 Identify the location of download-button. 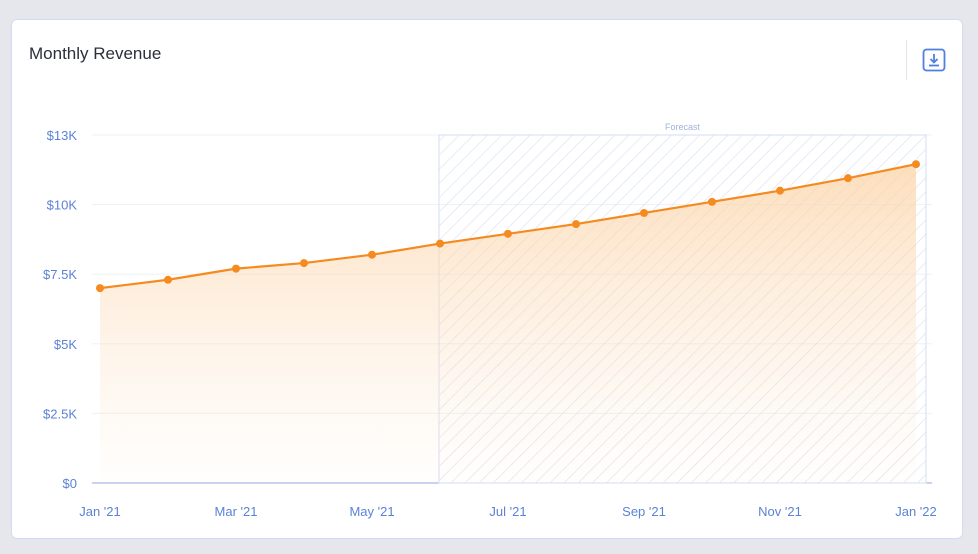
(934, 60).